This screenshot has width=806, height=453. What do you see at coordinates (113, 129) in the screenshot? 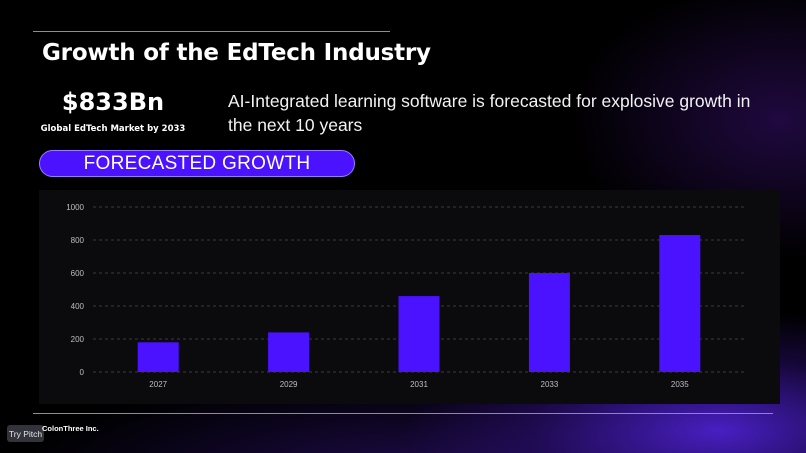
I see `market-stat-label: Global EdTech Market by 2033` at bounding box center [113, 129].